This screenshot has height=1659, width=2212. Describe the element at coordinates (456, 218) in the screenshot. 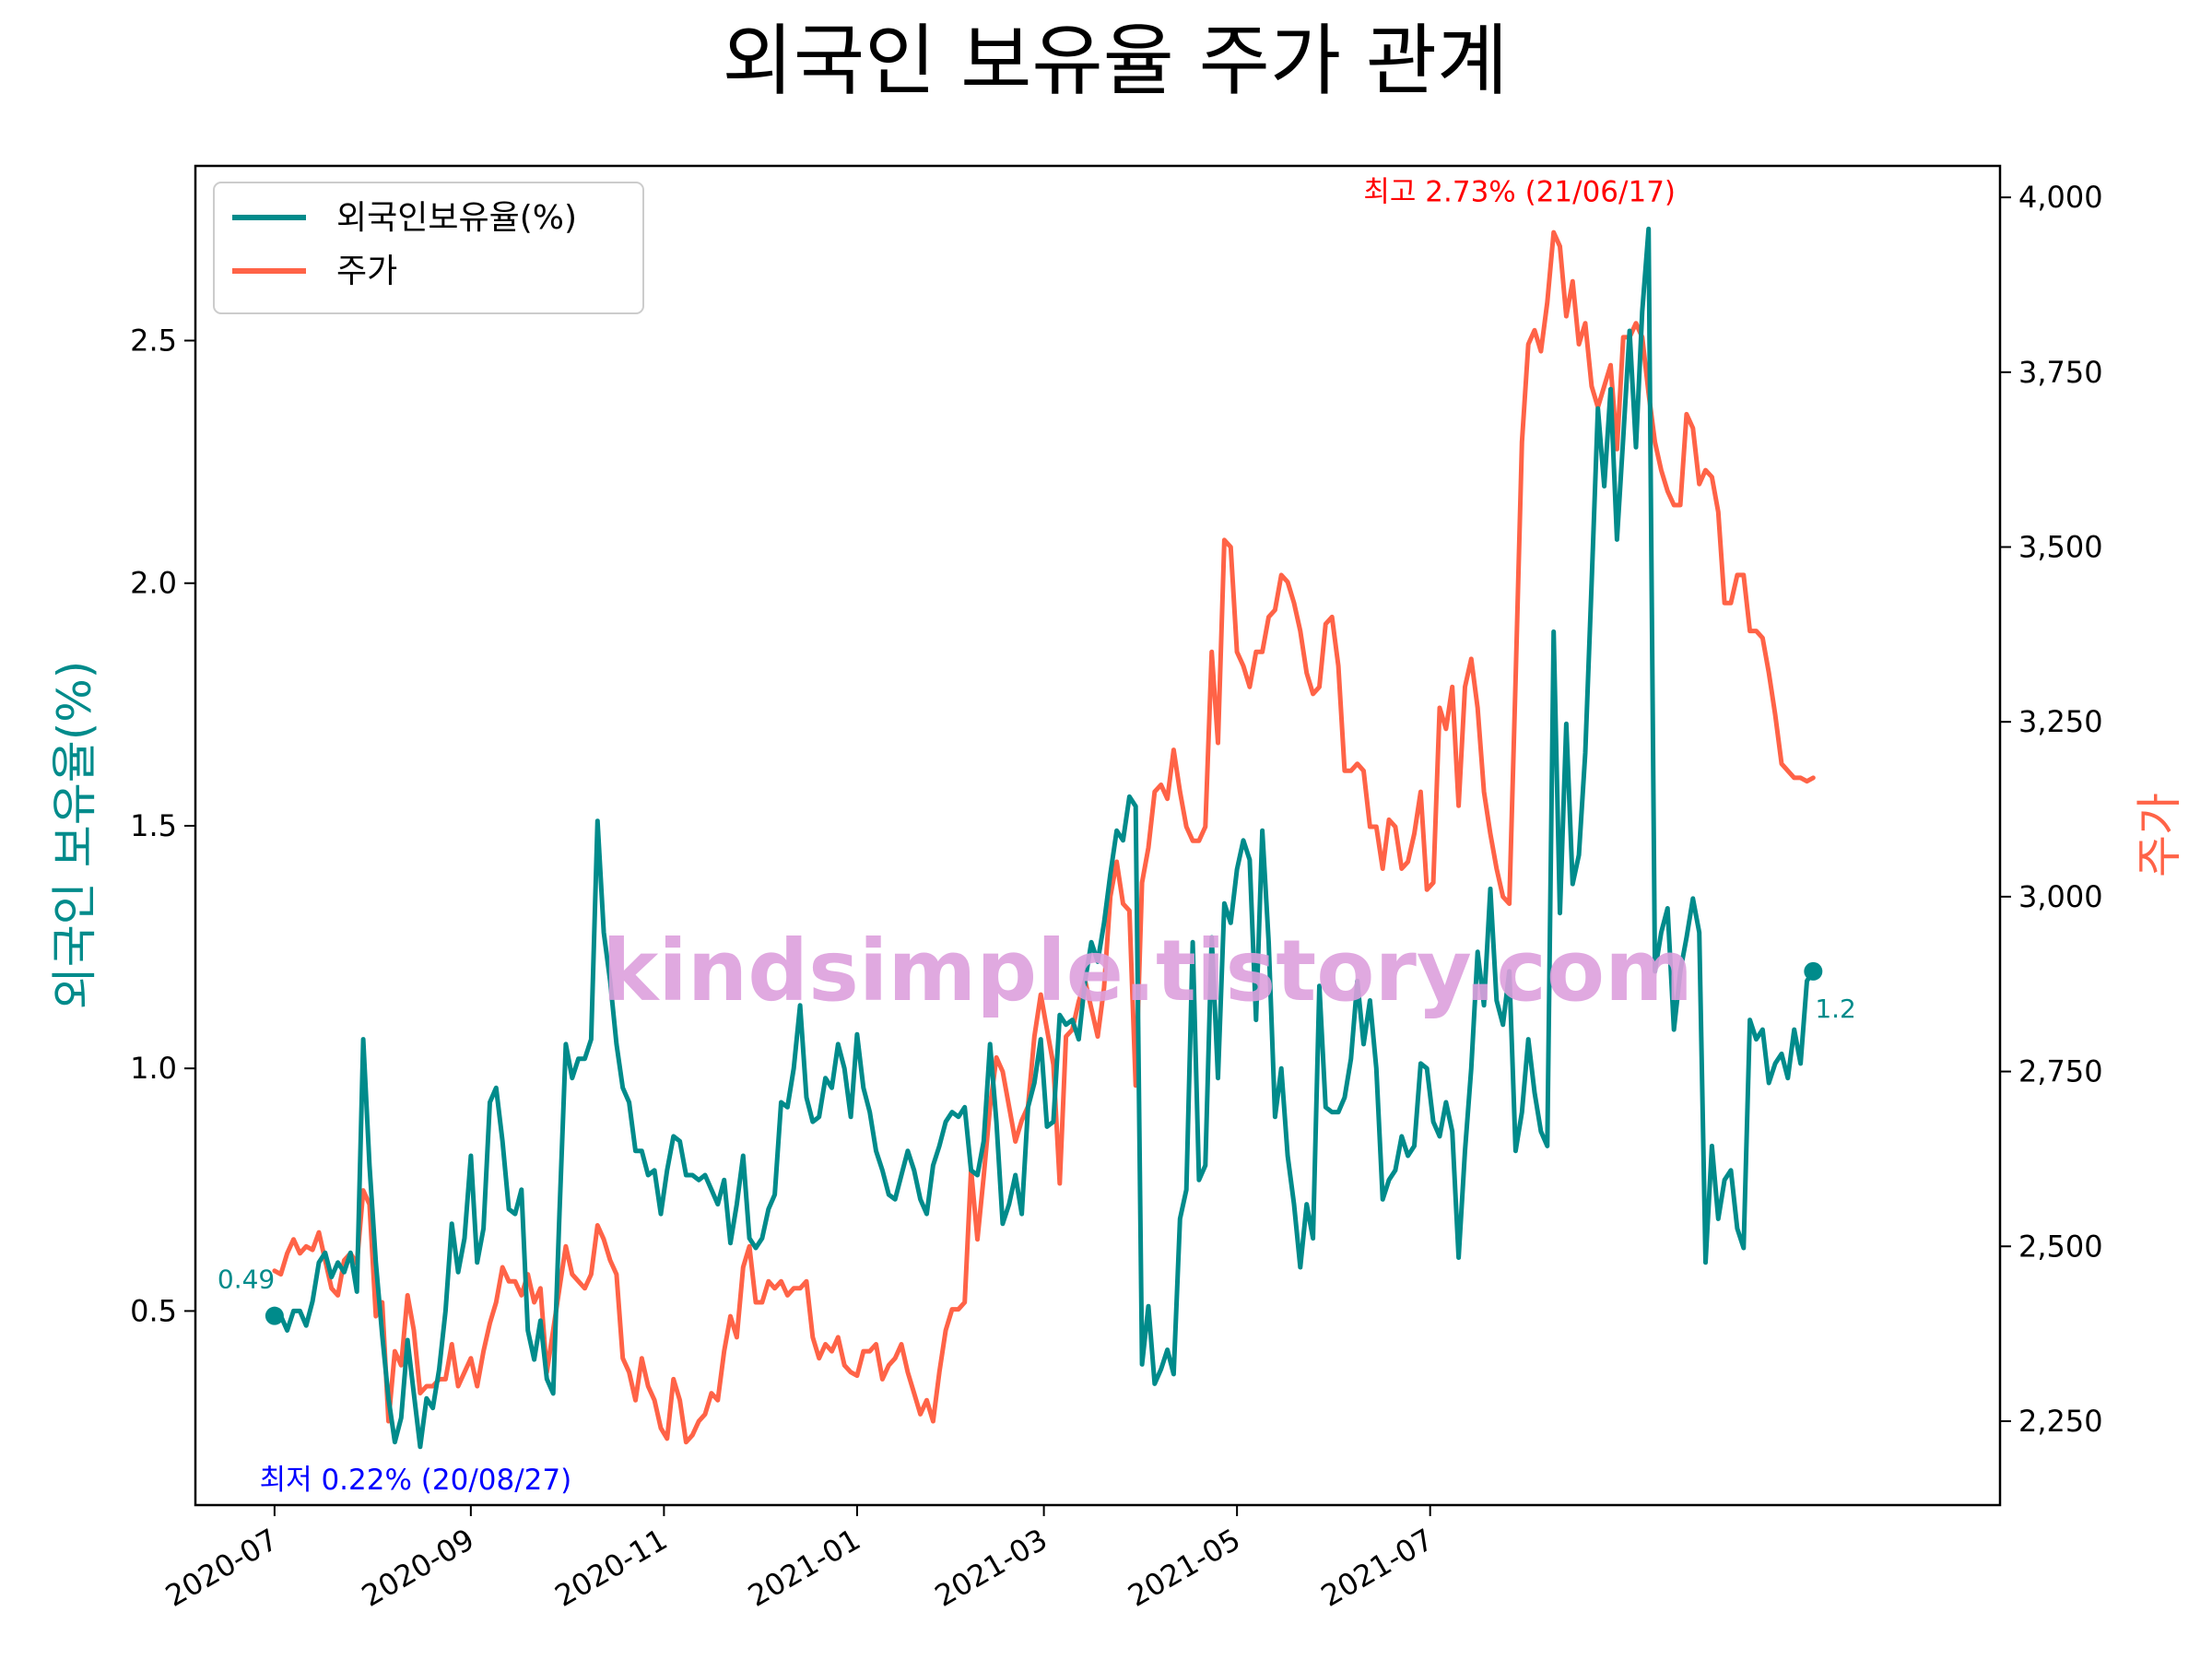

I see `legend-label-ownership: 외국인보유율(%)` at that location.